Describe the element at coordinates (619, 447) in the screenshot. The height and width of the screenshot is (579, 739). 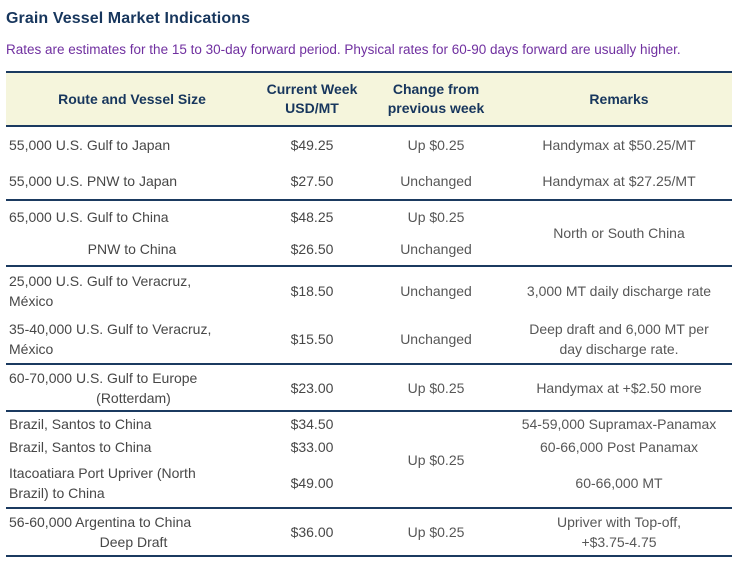
I see `remarks-cell: 60-66,000 Post Panamax` at that location.